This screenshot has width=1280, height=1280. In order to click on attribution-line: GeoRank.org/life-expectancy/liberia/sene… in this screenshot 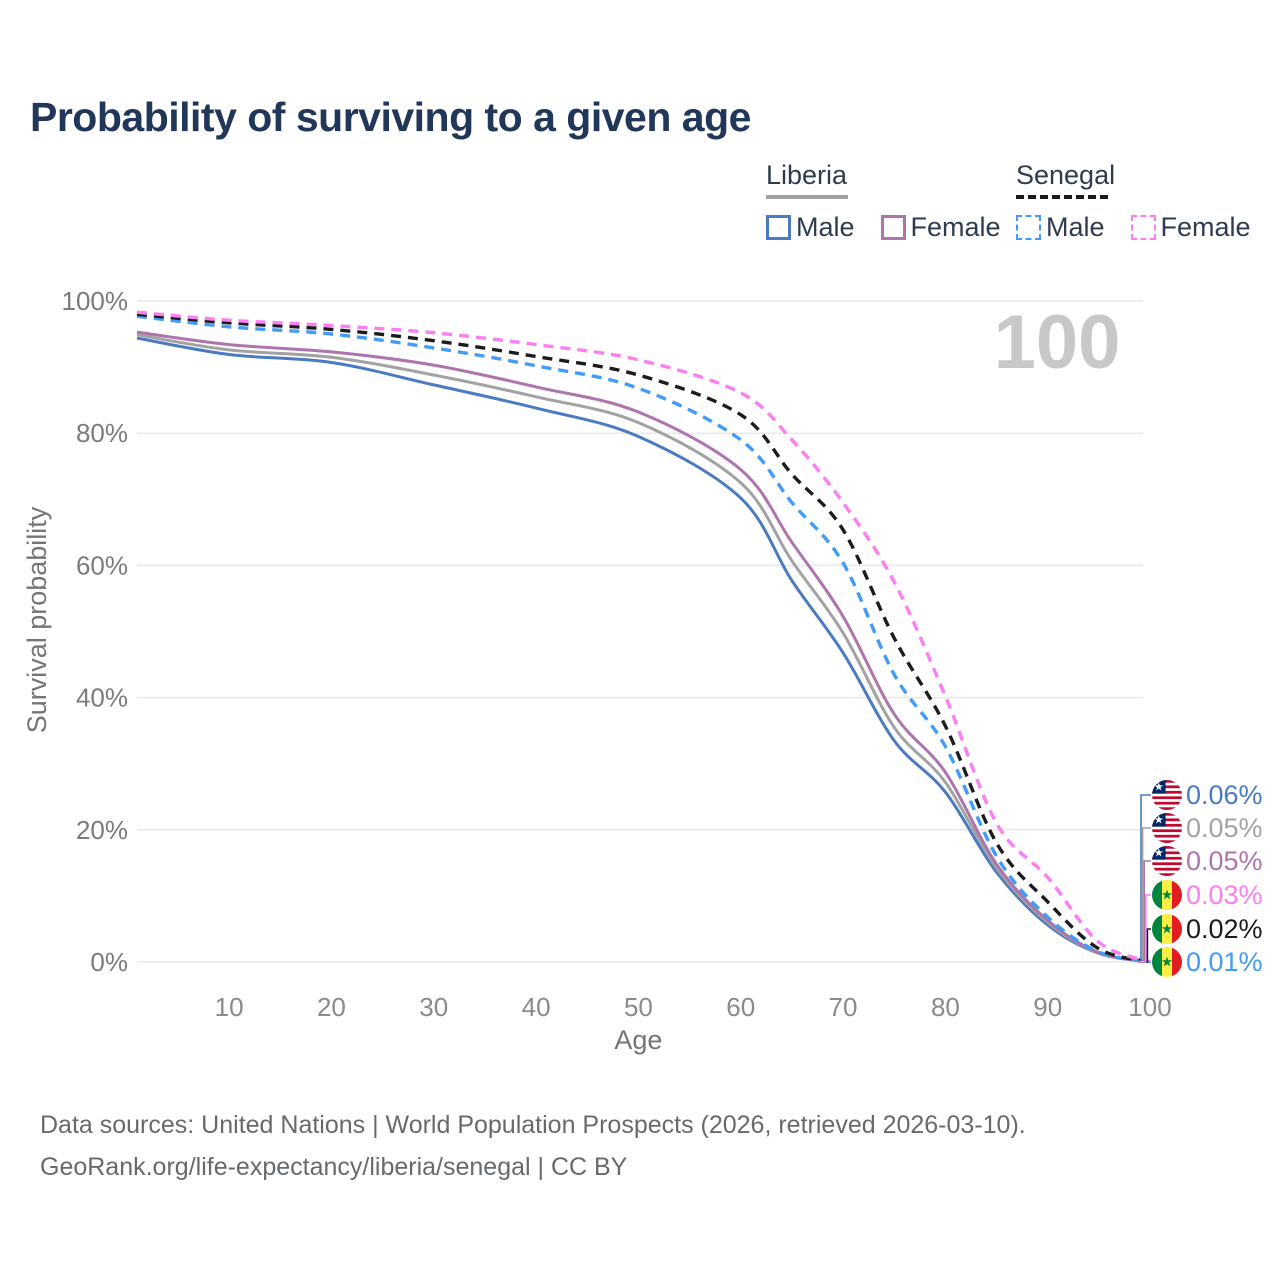, I will do `click(334, 1167)`.